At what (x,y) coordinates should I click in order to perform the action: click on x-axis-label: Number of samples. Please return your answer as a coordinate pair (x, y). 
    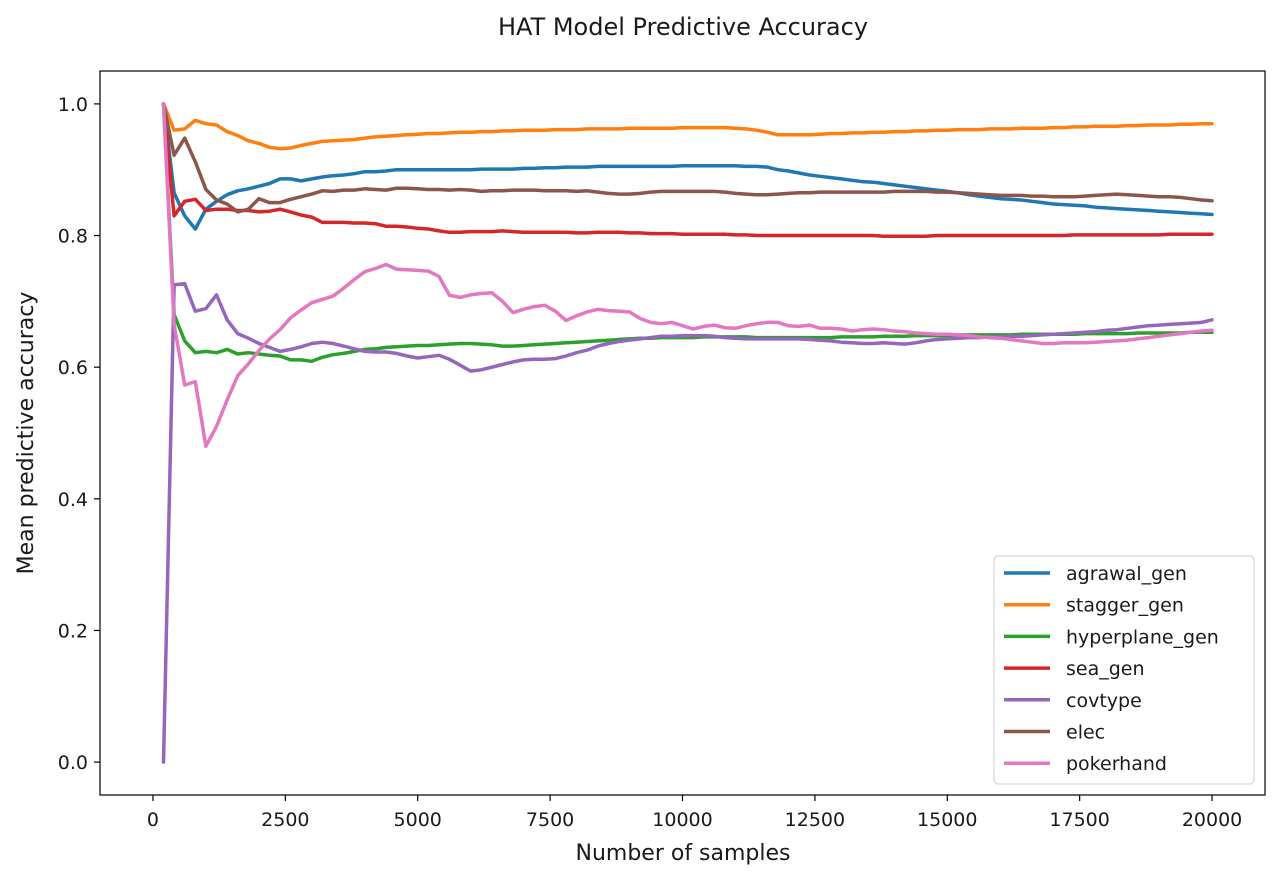
    Looking at the image, I should click on (682, 853).